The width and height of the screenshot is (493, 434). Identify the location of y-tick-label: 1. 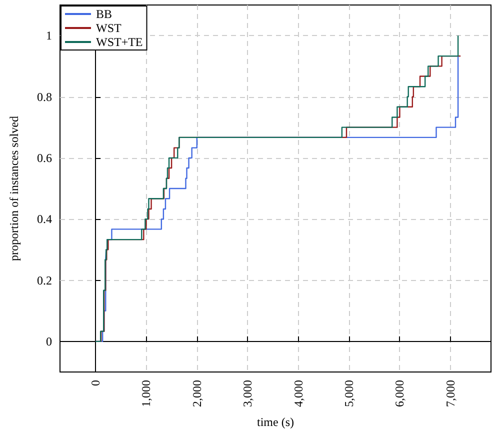
(49, 35).